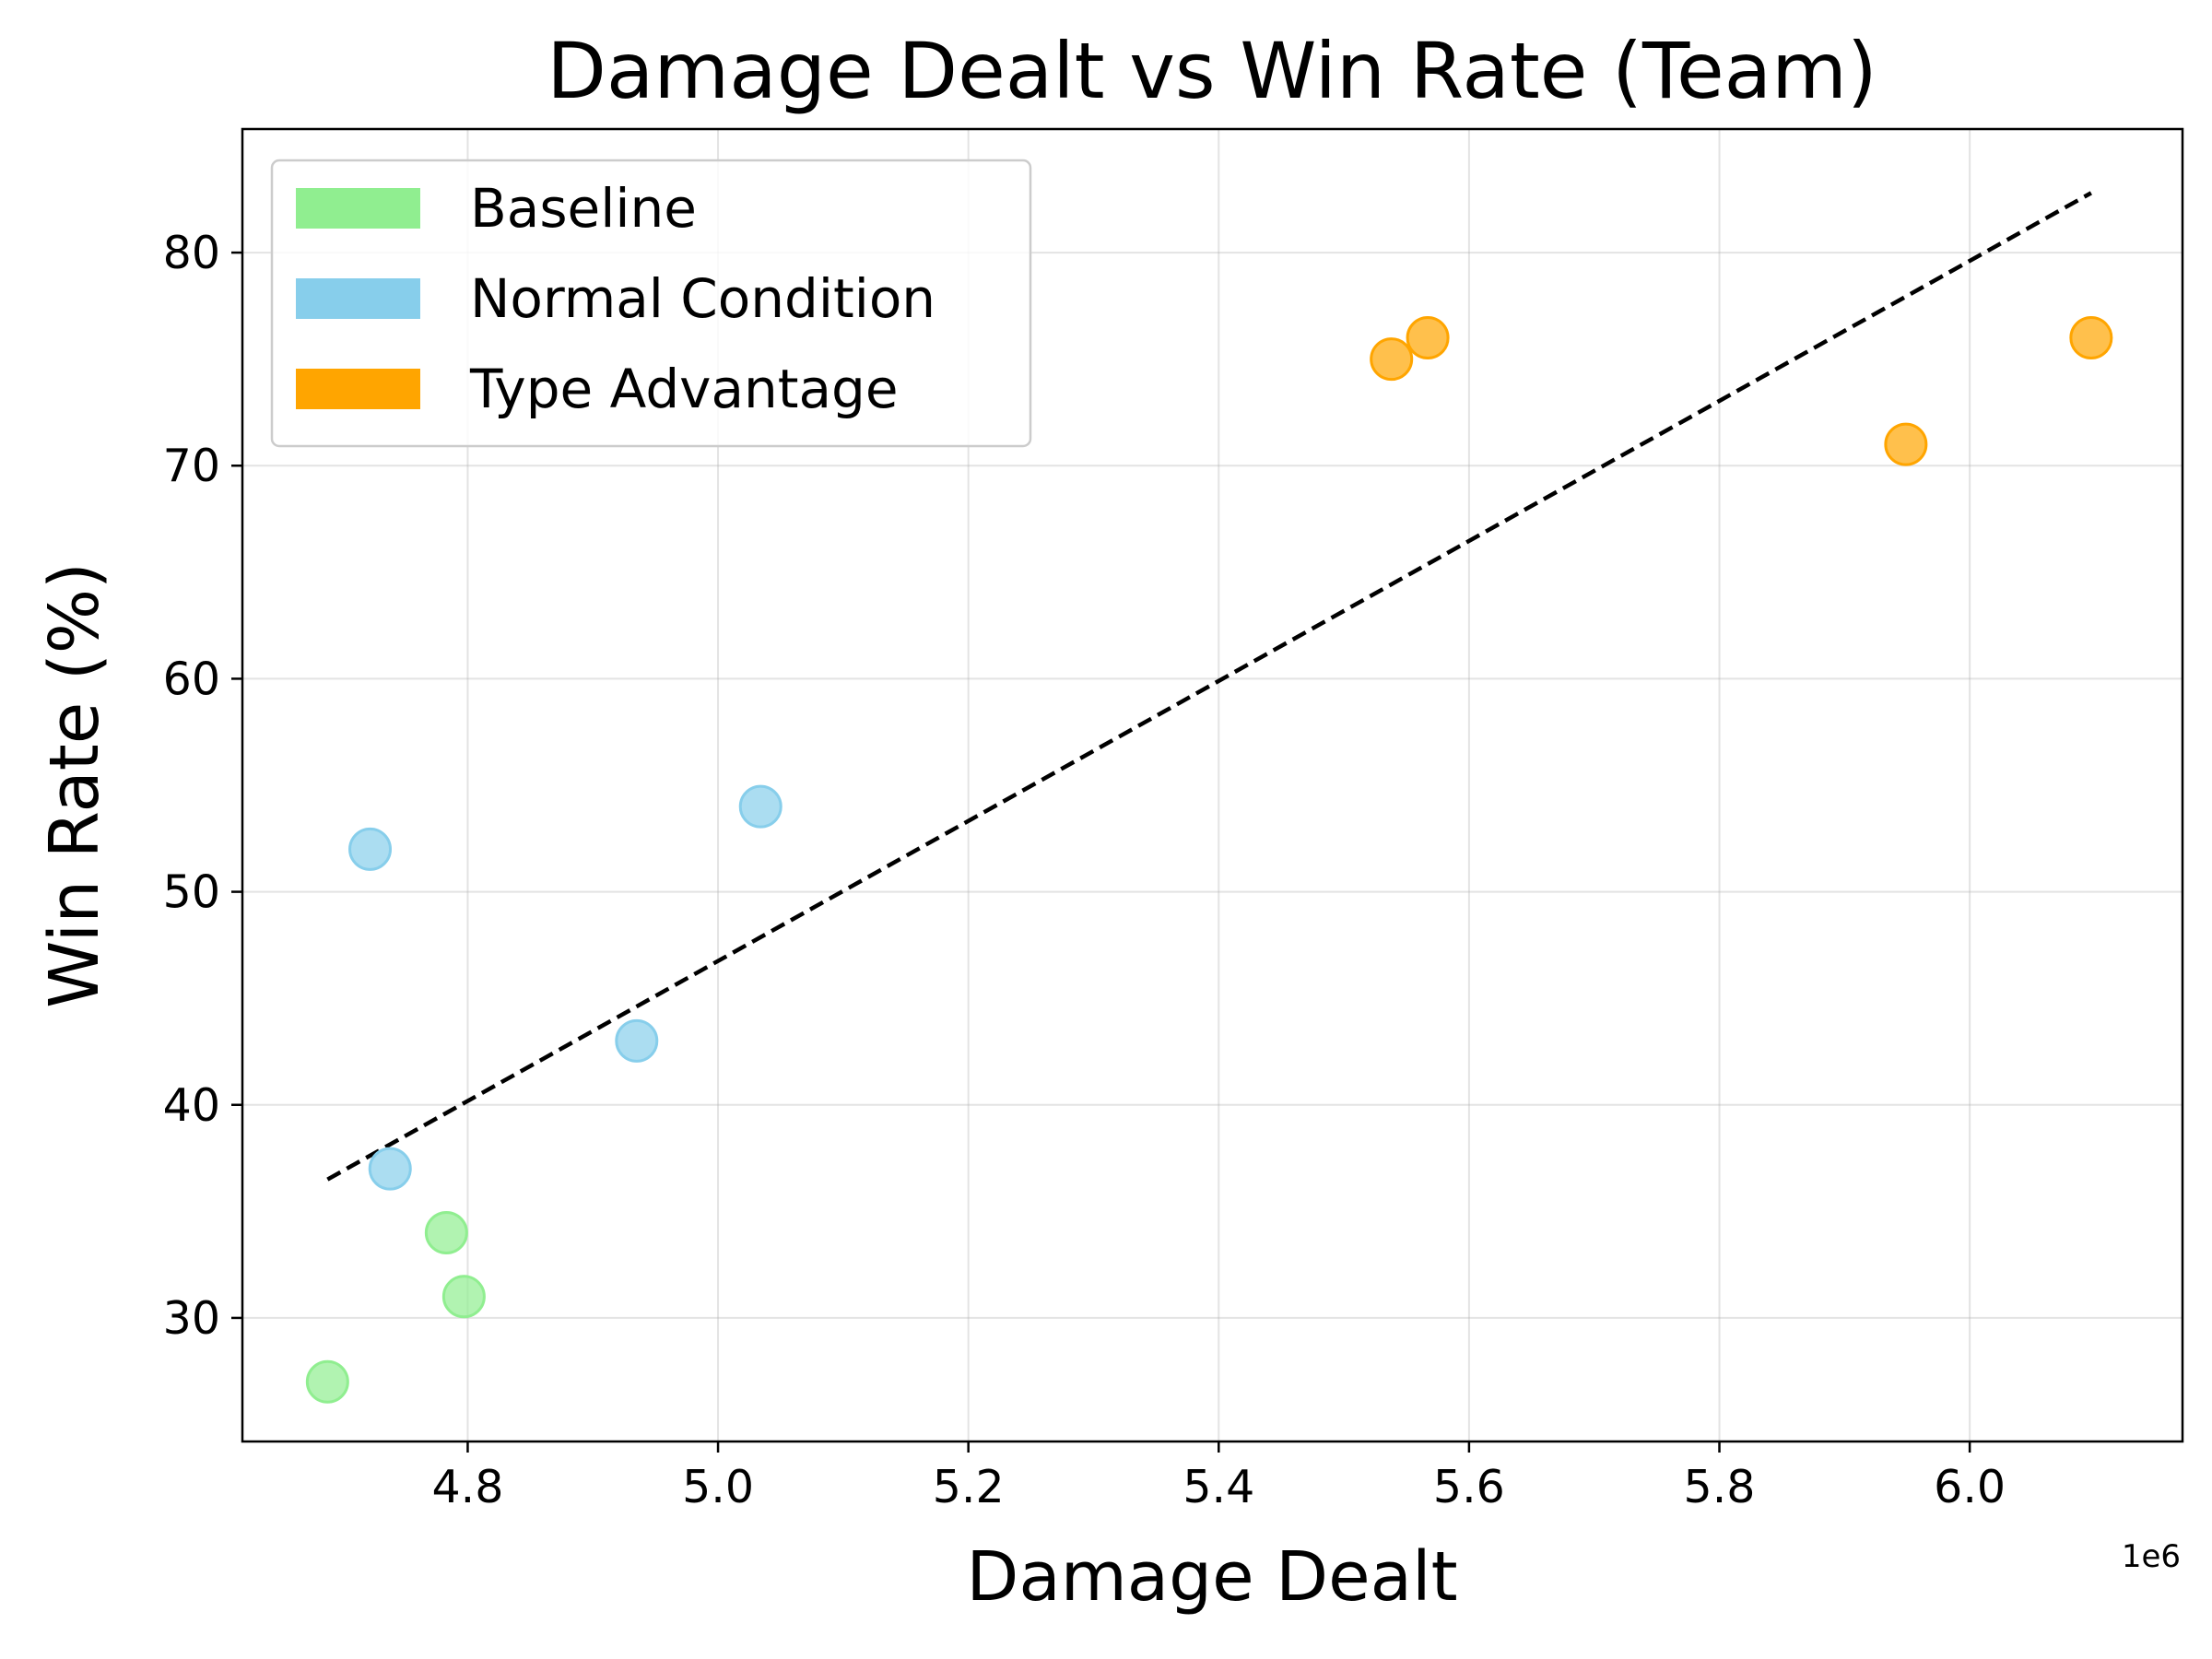 Image resolution: width=2212 pixels, height=1659 pixels. I want to click on x-tick-label: 5.2, so click(969, 1487).